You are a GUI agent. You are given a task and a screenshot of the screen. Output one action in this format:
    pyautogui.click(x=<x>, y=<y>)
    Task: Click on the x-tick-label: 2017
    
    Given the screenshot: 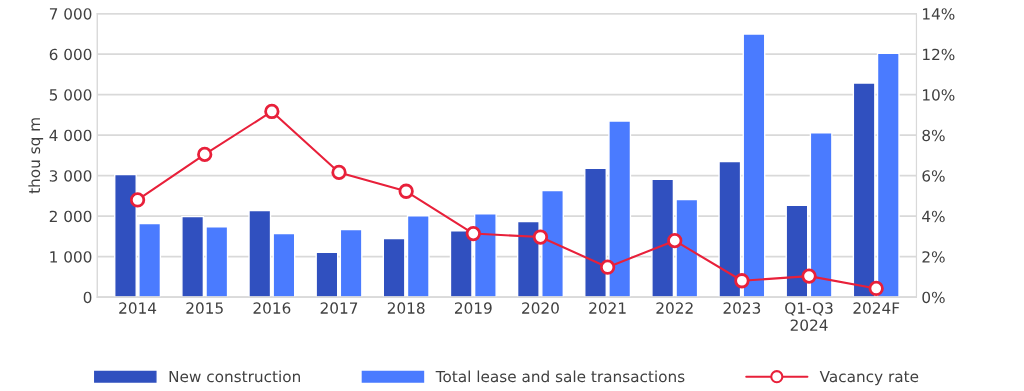 What is the action you would take?
    pyautogui.click(x=339, y=308)
    